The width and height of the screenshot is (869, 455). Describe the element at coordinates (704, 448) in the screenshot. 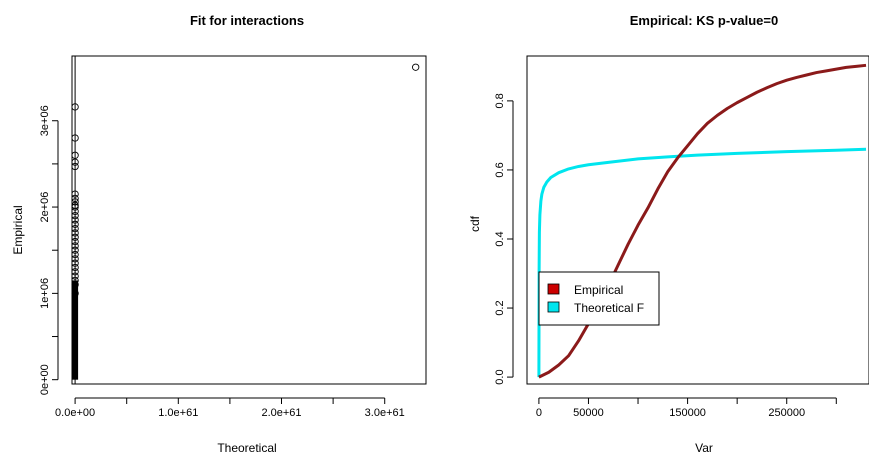

I see `x-axis-label: Var` at that location.